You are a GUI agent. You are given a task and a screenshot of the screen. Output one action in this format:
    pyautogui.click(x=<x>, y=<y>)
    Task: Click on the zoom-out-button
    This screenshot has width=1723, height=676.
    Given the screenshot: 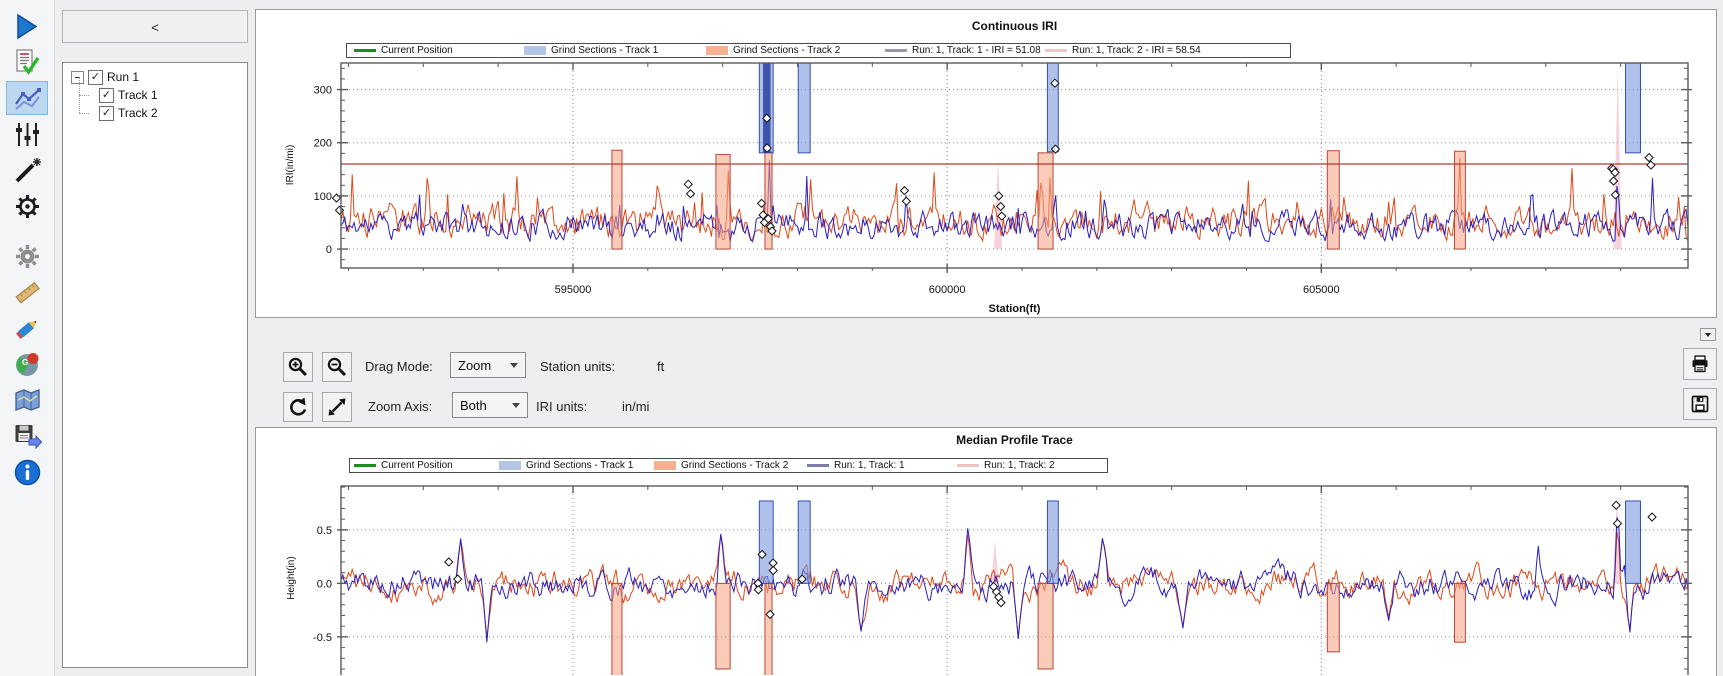 What is the action you would take?
    pyautogui.click(x=337, y=367)
    